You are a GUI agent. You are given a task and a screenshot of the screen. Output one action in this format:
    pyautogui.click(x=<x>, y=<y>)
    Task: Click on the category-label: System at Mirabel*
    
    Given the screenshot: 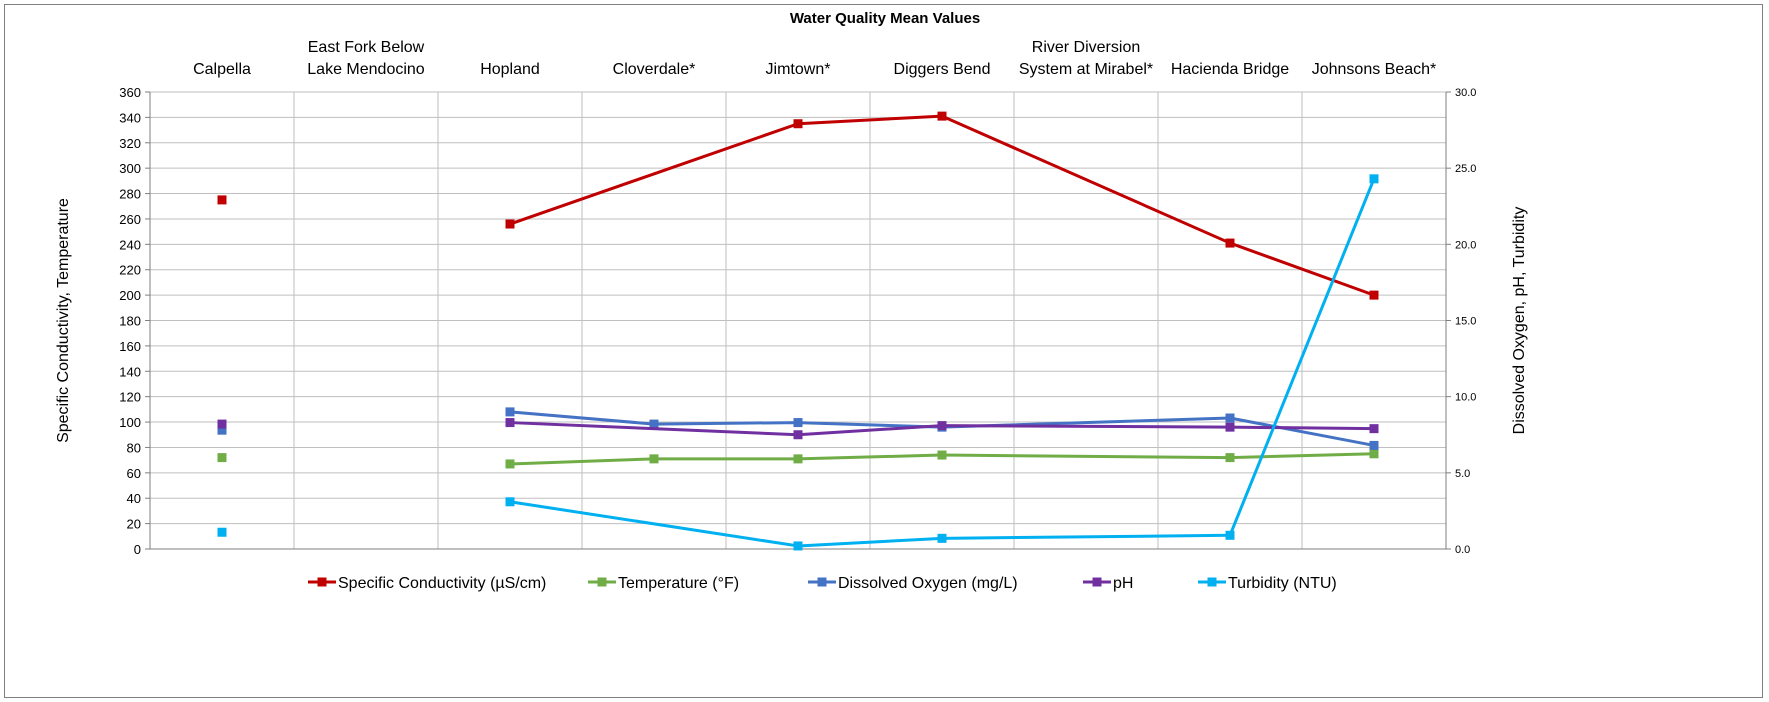 What is the action you would take?
    pyautogui.click(x=1086, y=69)
    